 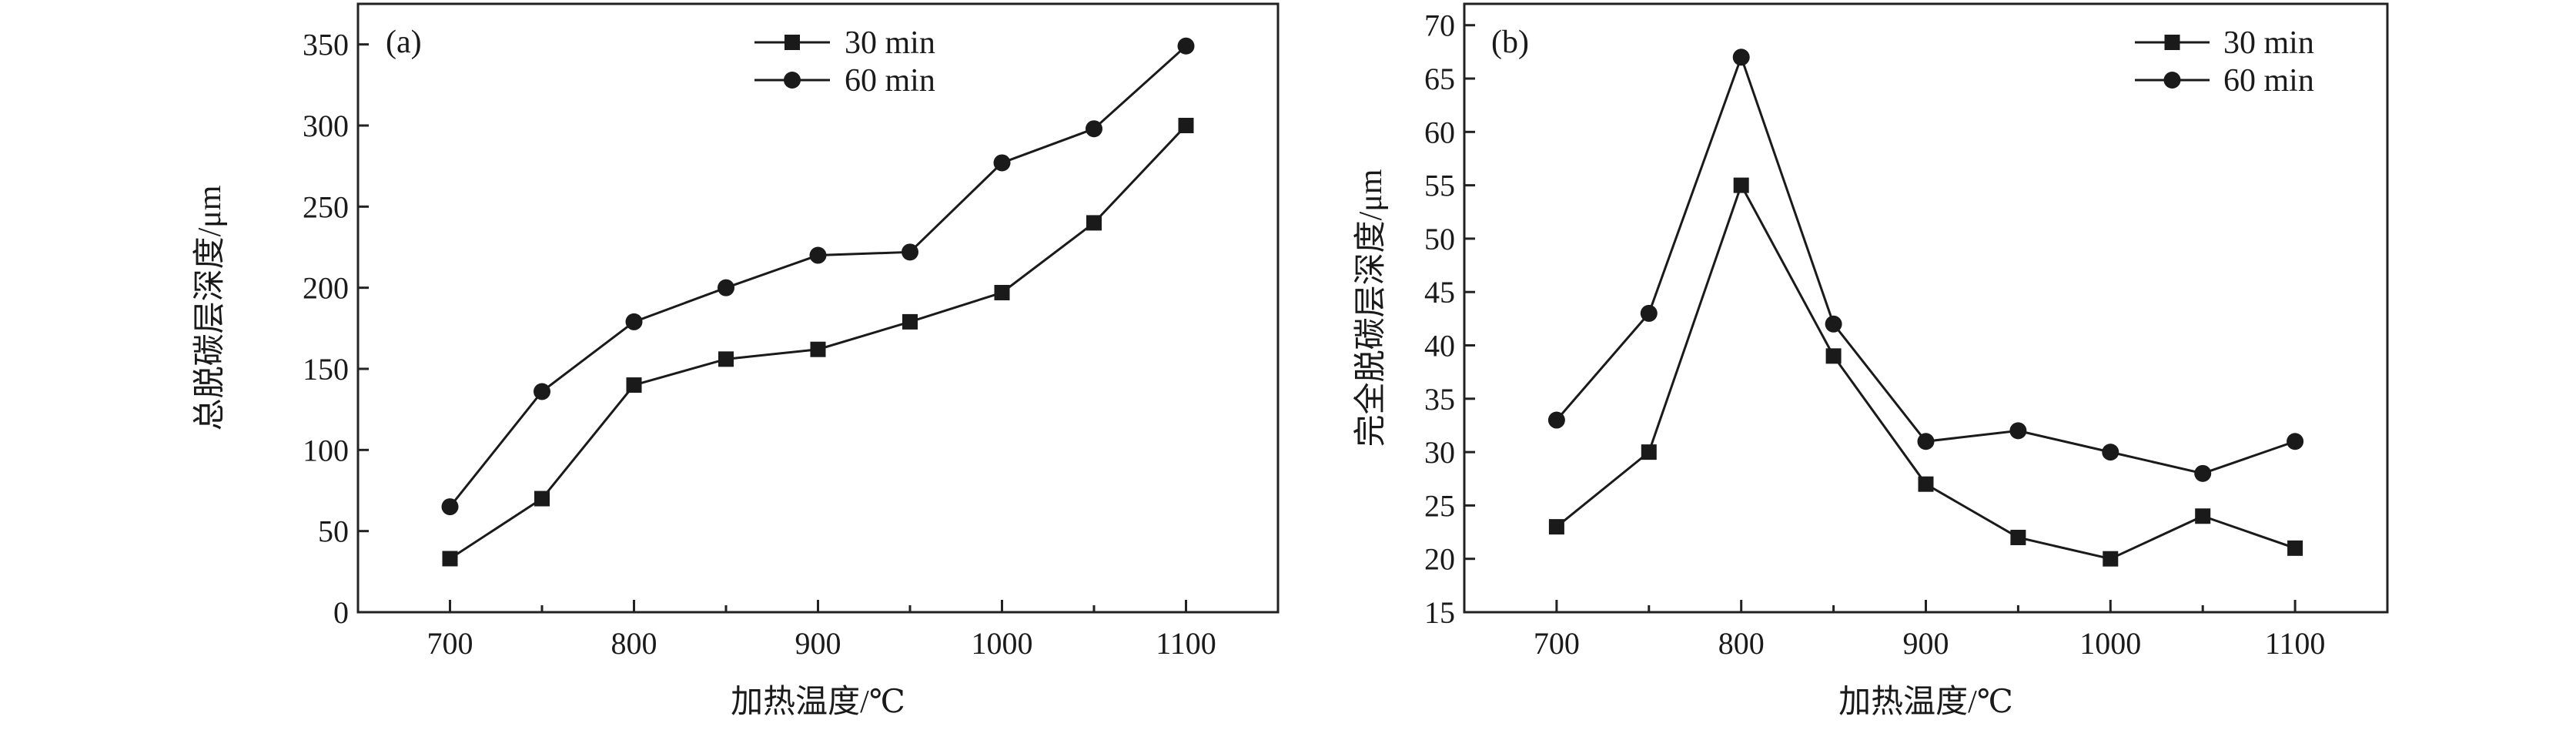 I want to click on panel-label: (b), so click(x=1510, y=42).